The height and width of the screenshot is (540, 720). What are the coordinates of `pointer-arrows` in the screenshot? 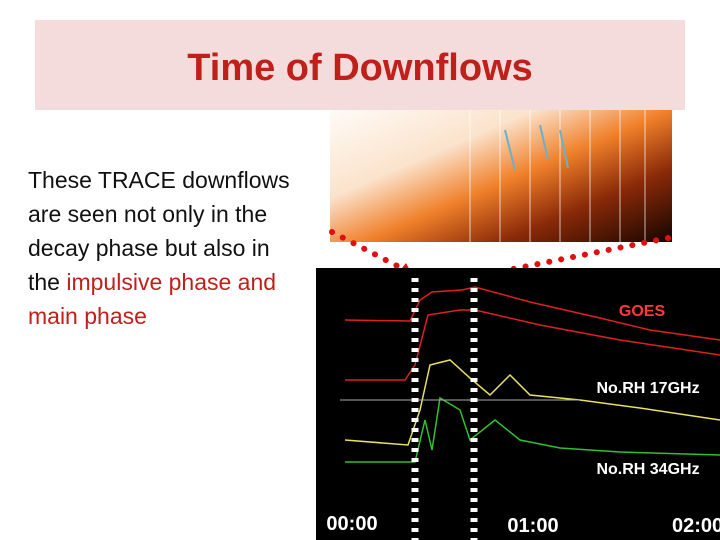 It's located at (500, 253).